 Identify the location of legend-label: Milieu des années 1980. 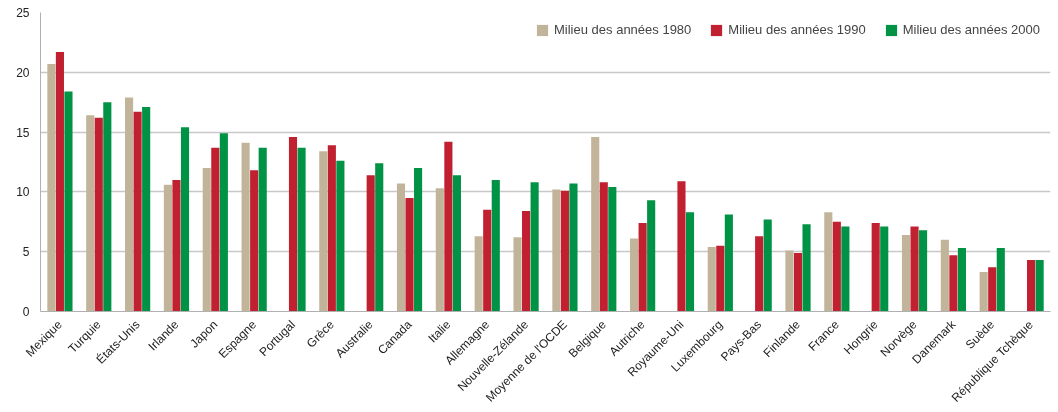
(623, 29).